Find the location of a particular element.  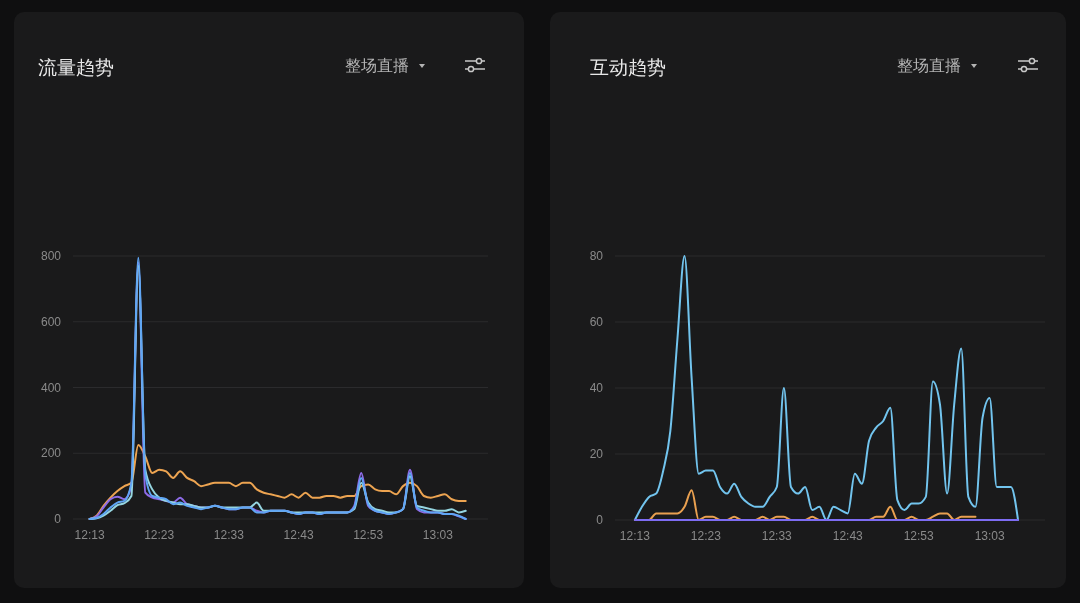

y-tick-label: 40 is located at coordinates (596, 388).